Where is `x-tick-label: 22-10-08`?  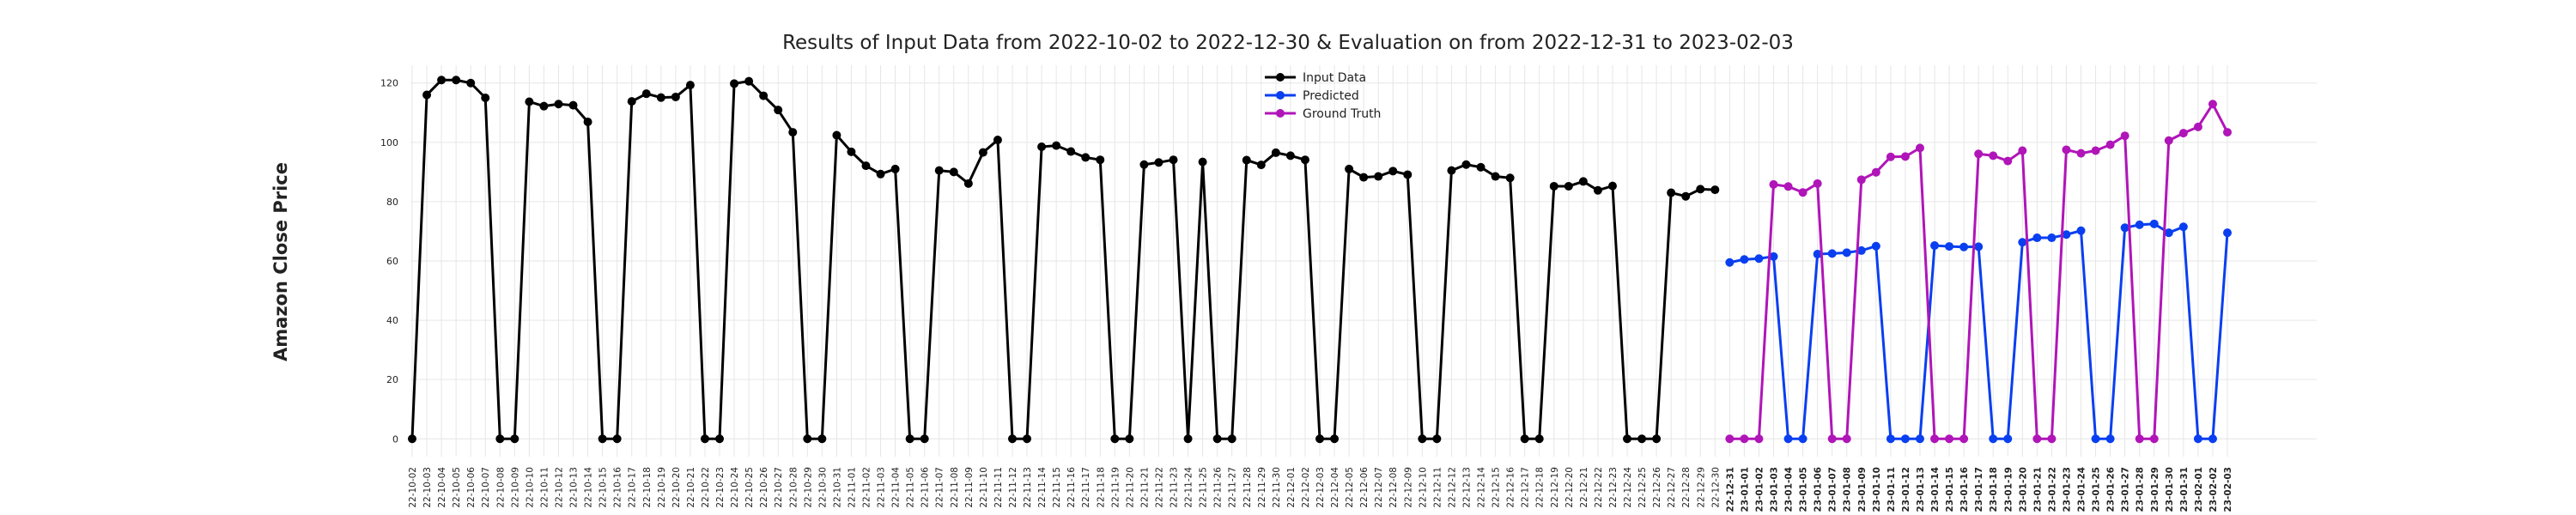 x-tick-label: 22-10-08 is located at coordinates (501, 487).